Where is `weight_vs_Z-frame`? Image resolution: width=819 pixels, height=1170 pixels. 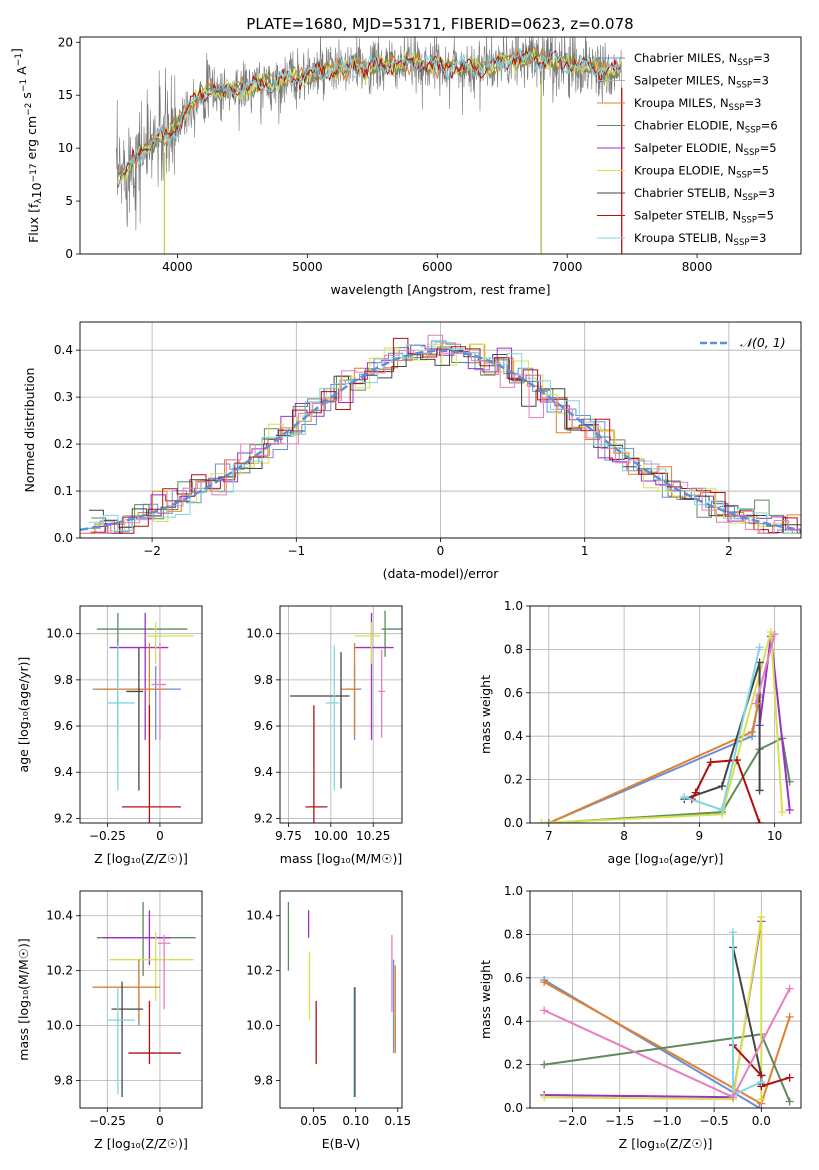
weight_vs_Z-frame is located at coordinates (665, 999).